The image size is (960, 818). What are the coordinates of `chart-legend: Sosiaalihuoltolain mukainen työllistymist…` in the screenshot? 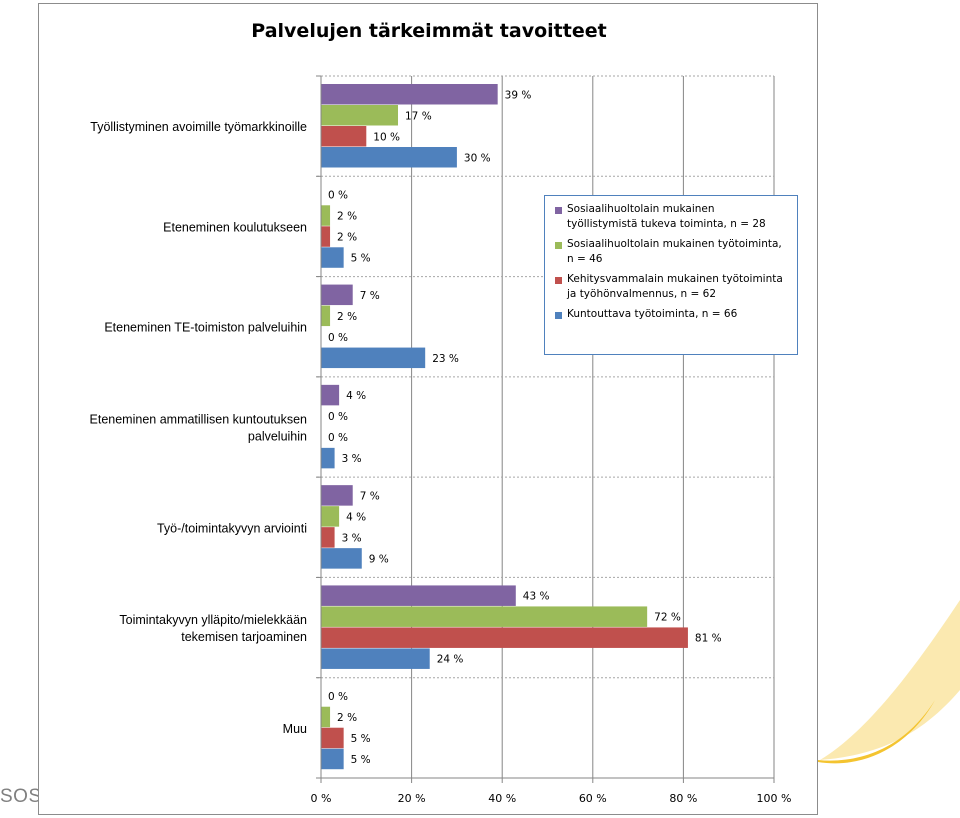 It's located at (671, 275).